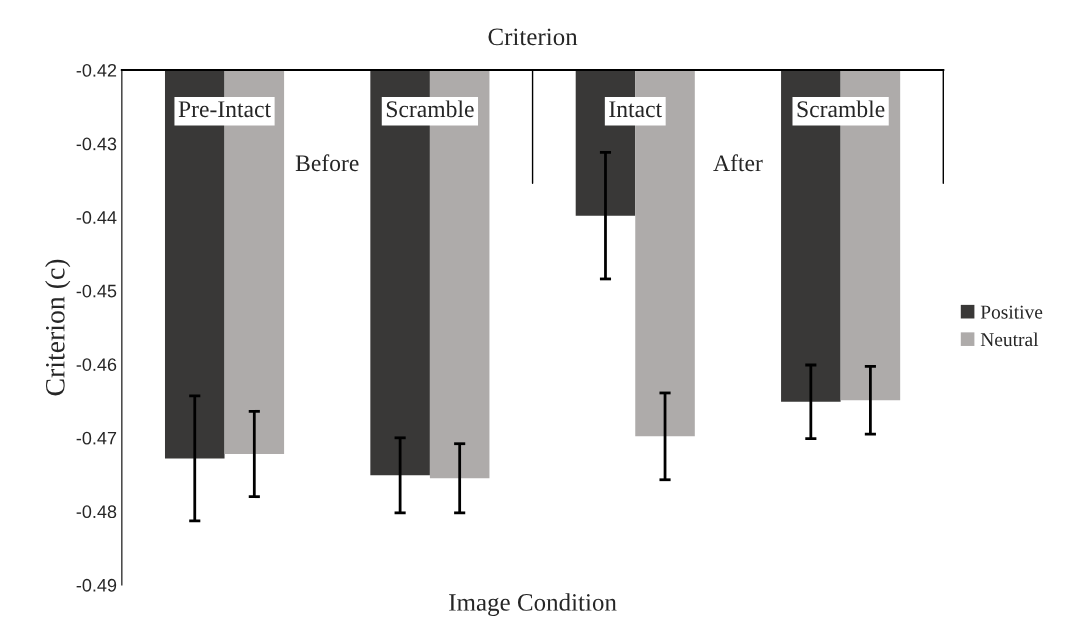 This screenshot has width=1088, height=631. I want to click on annotation: Before, so click(327, 163).